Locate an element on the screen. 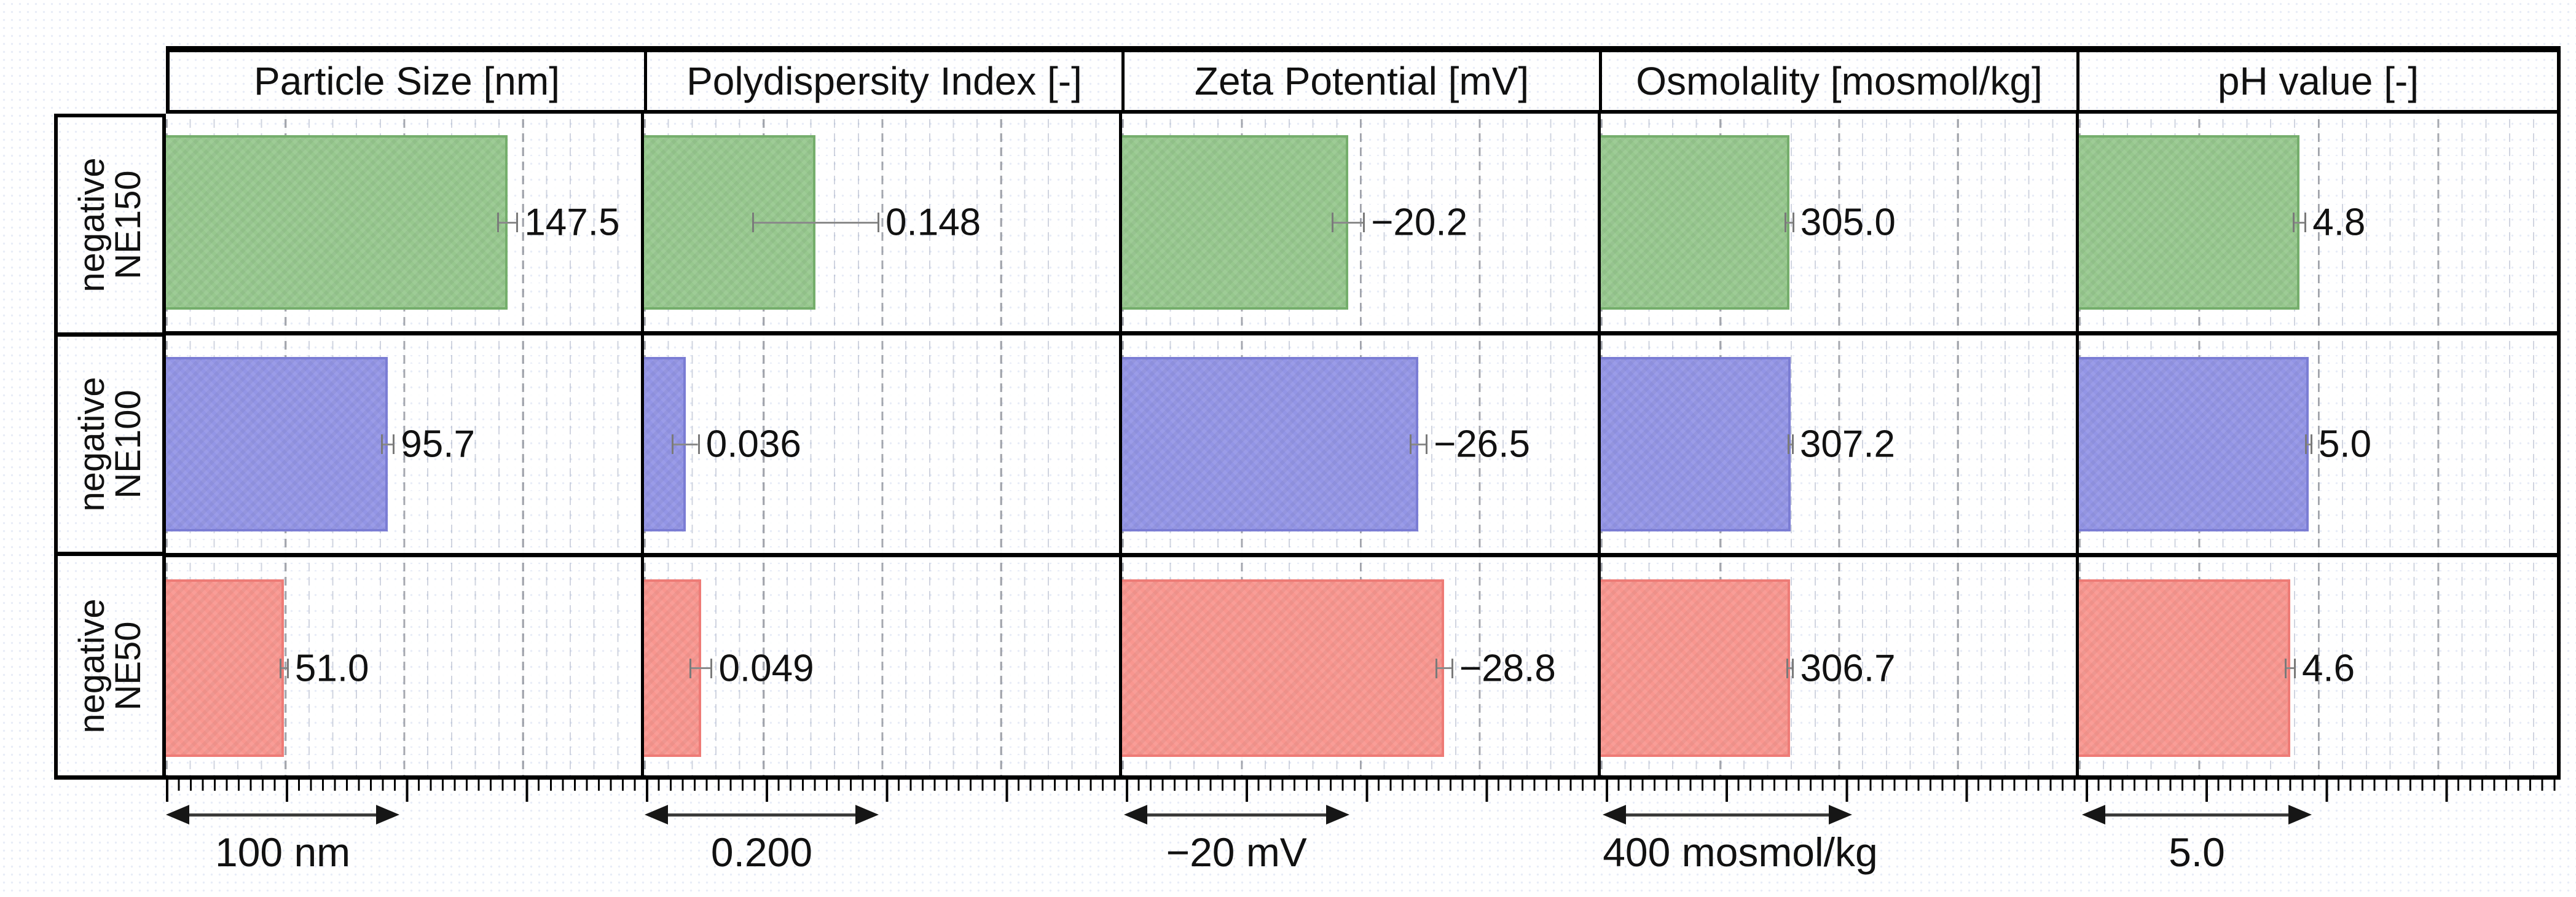 The image size is (2576, 897). value-label: 0.148 is located at coordinates (933, 222).